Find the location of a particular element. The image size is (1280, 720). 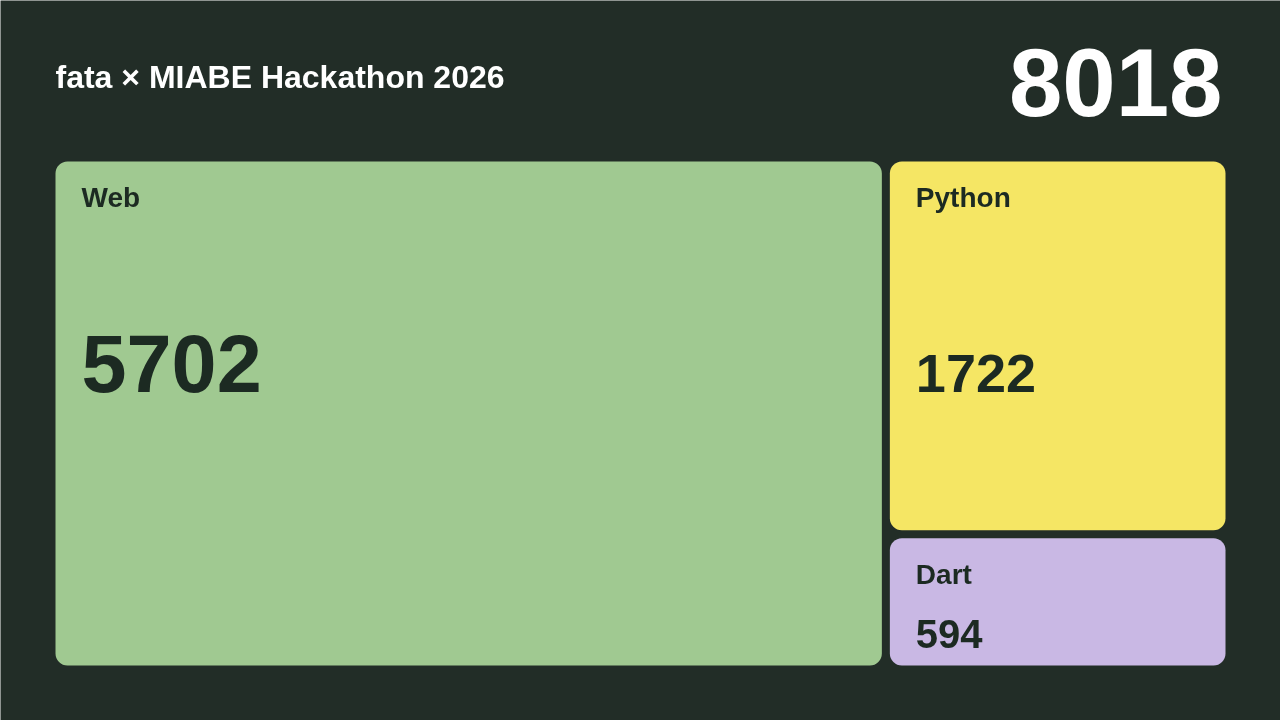

category-label: Web is located at coordinates (111, 197).